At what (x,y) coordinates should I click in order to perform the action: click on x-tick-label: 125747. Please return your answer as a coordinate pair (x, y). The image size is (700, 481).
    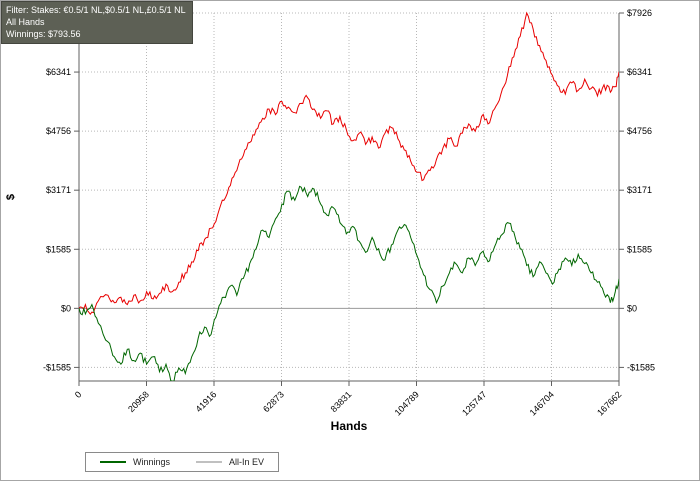
    Looking at the image, I should click on (474, 403).